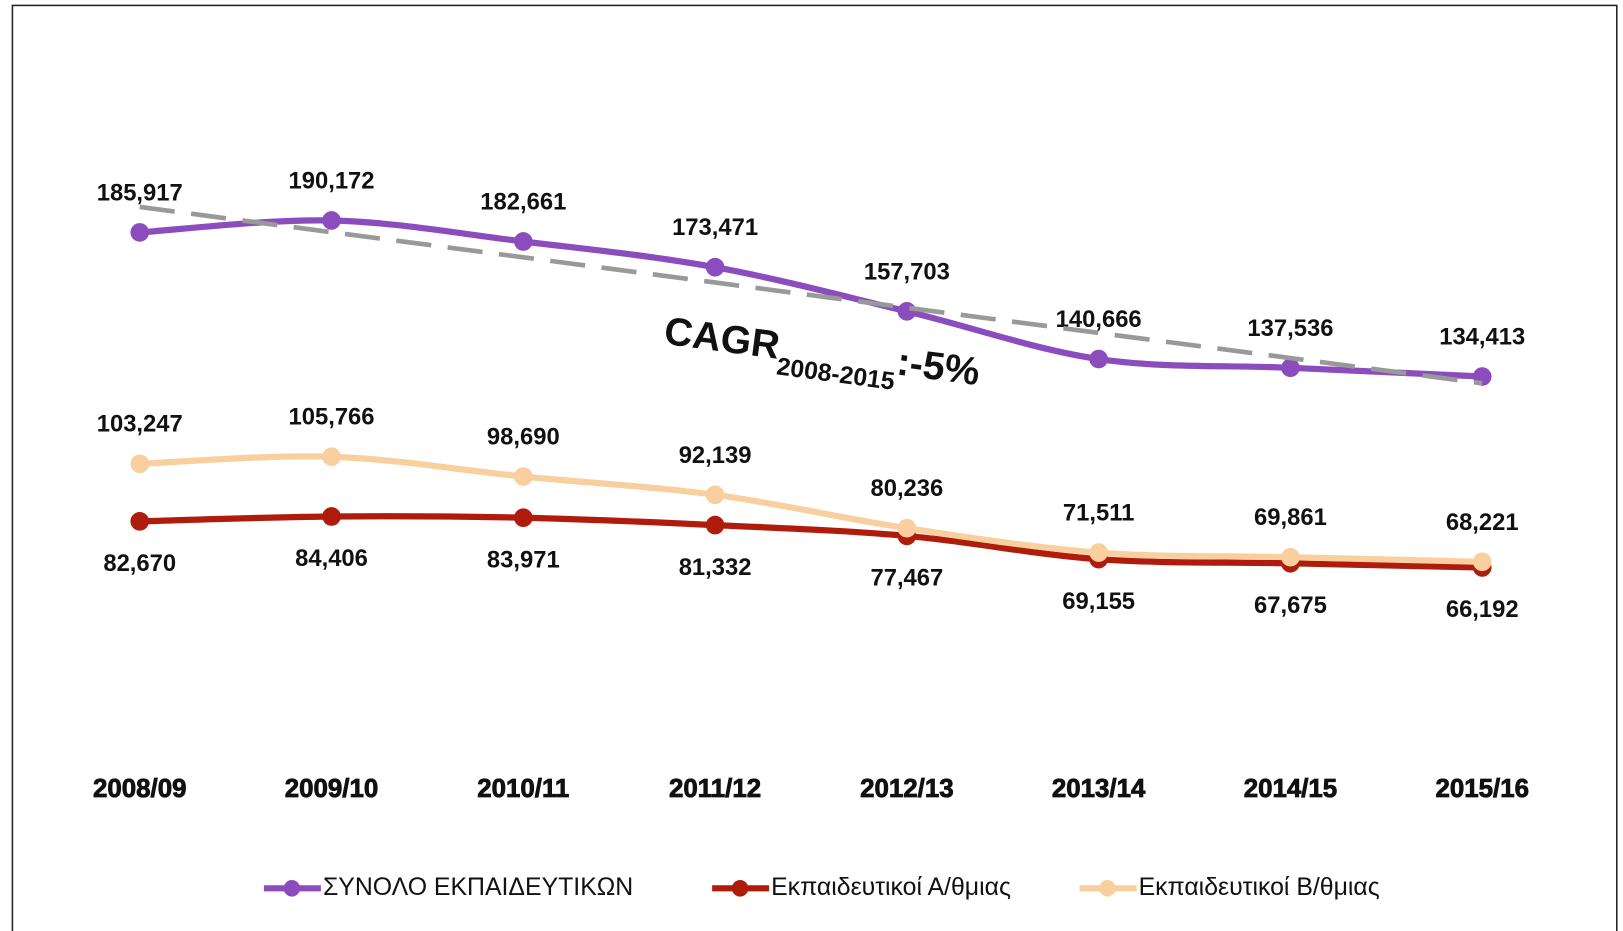  What do you see at coordinates (1290, 605) in the screenshot?
I see `data-label: 67,675` at bounding box center [1290, 605].